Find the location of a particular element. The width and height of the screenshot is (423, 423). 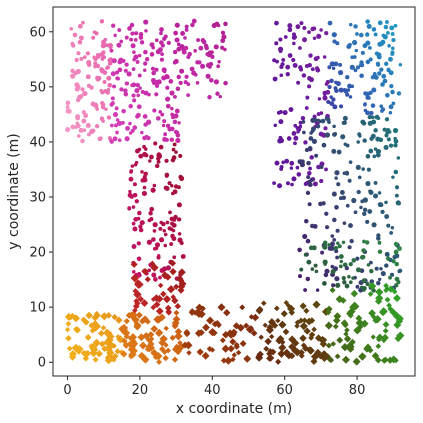

y-tick-label: 50 is located at coordinates (37, 87).